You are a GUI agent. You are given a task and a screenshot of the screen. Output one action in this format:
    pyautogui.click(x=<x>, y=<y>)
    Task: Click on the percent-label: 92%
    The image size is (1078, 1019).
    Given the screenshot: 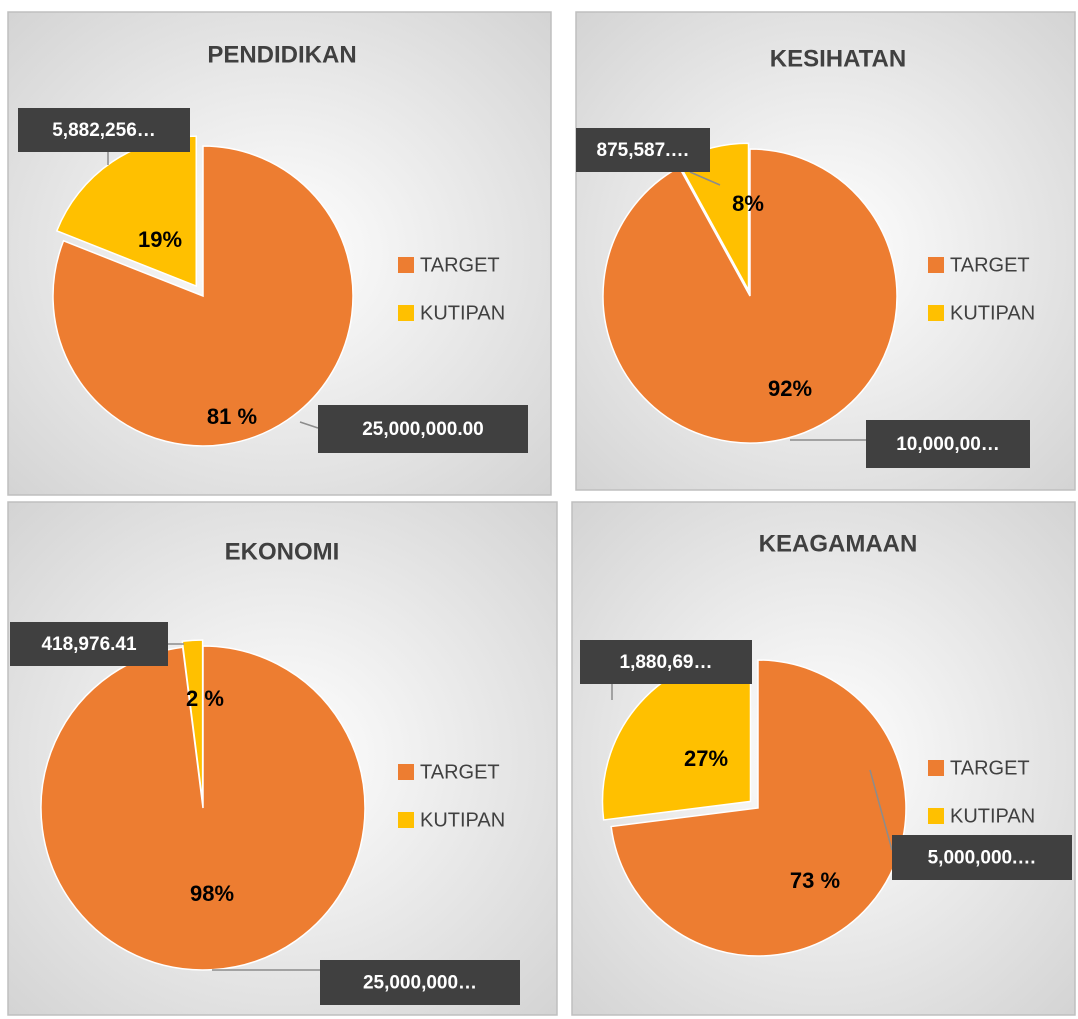 What is the action you would take?
    pyautogui.click(x=790, y=388)
    